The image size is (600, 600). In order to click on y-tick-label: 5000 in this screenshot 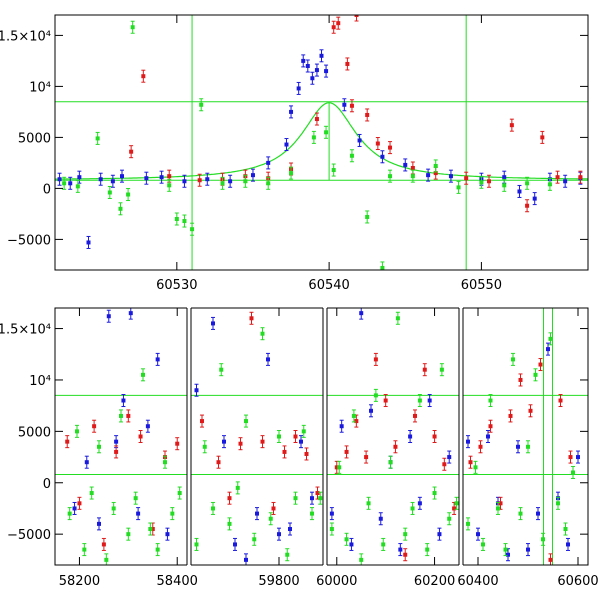, I will do `click(34, 138)`.